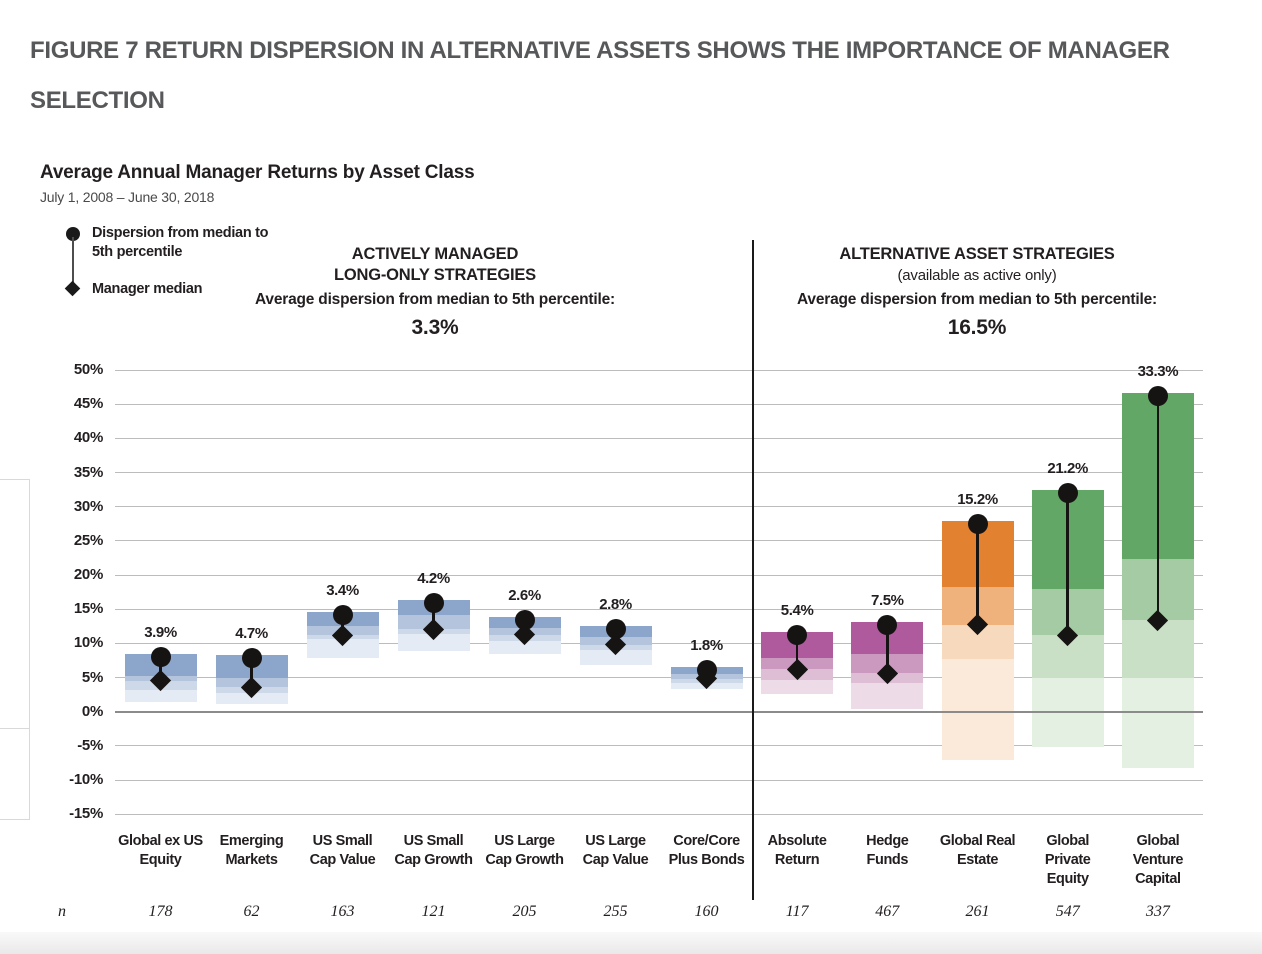  I want to click on legend-dispersion-label: Dispersion from median to 5th percentile, so click(180, 242).